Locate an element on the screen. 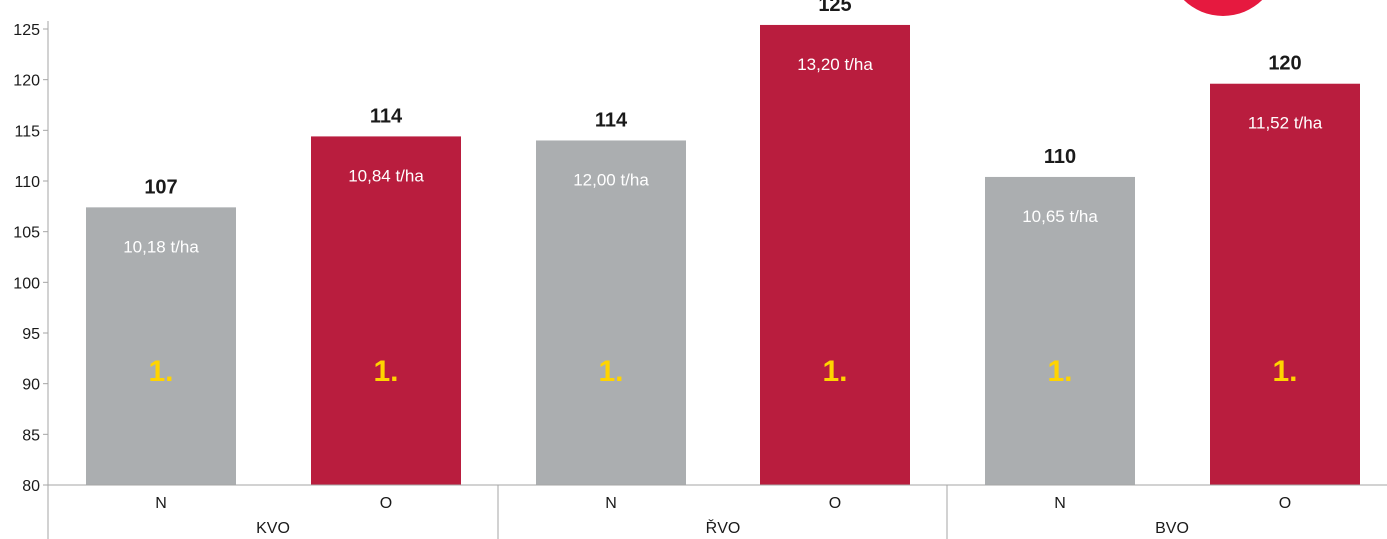 This screenshot has height=539, width=1387. yield-label: 13,20 t/ha is located at coordinates (835, 64).